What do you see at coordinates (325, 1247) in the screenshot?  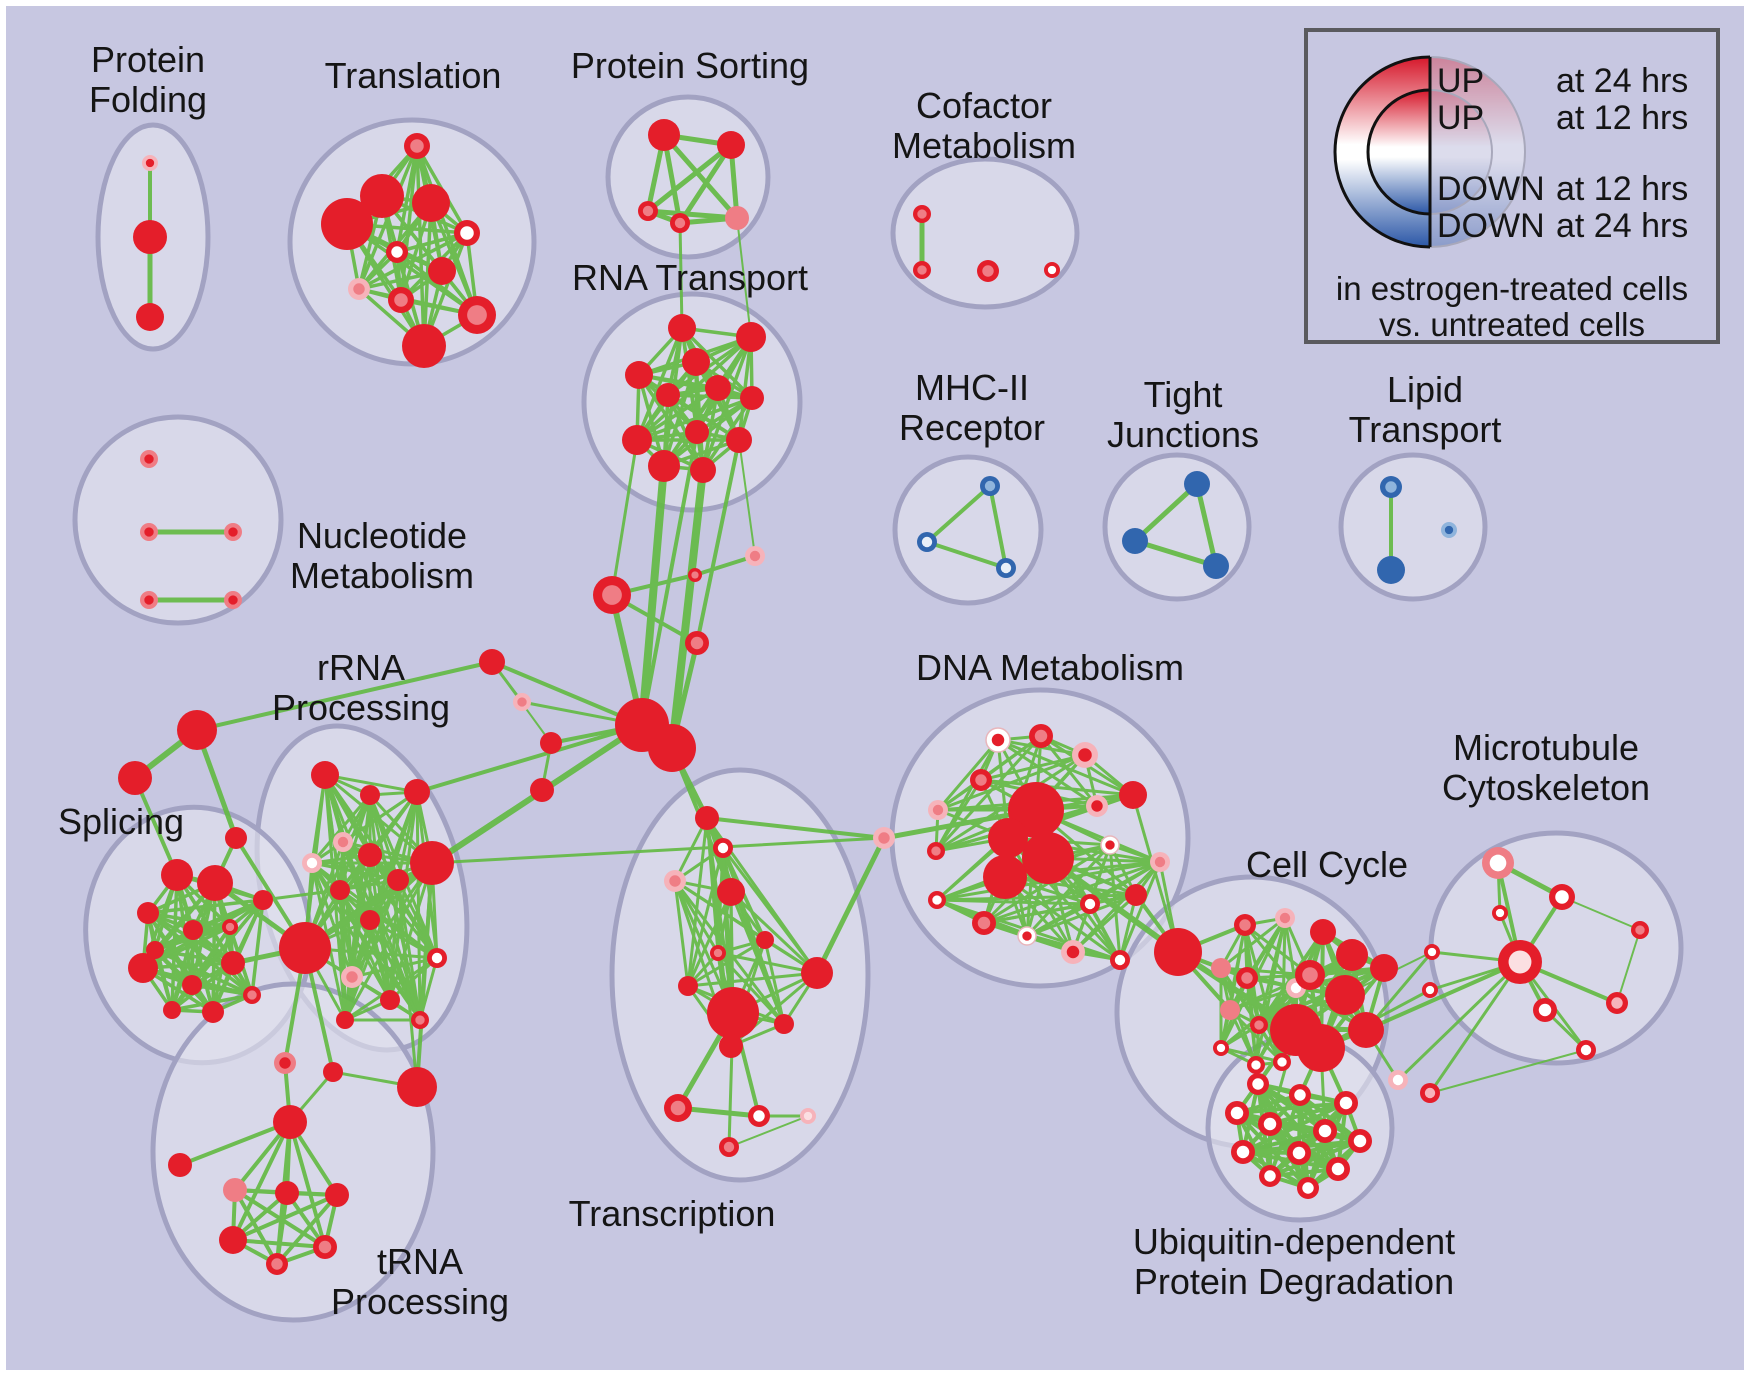 I see `network-node-core-tn7` at bounding box center [325, 1247].